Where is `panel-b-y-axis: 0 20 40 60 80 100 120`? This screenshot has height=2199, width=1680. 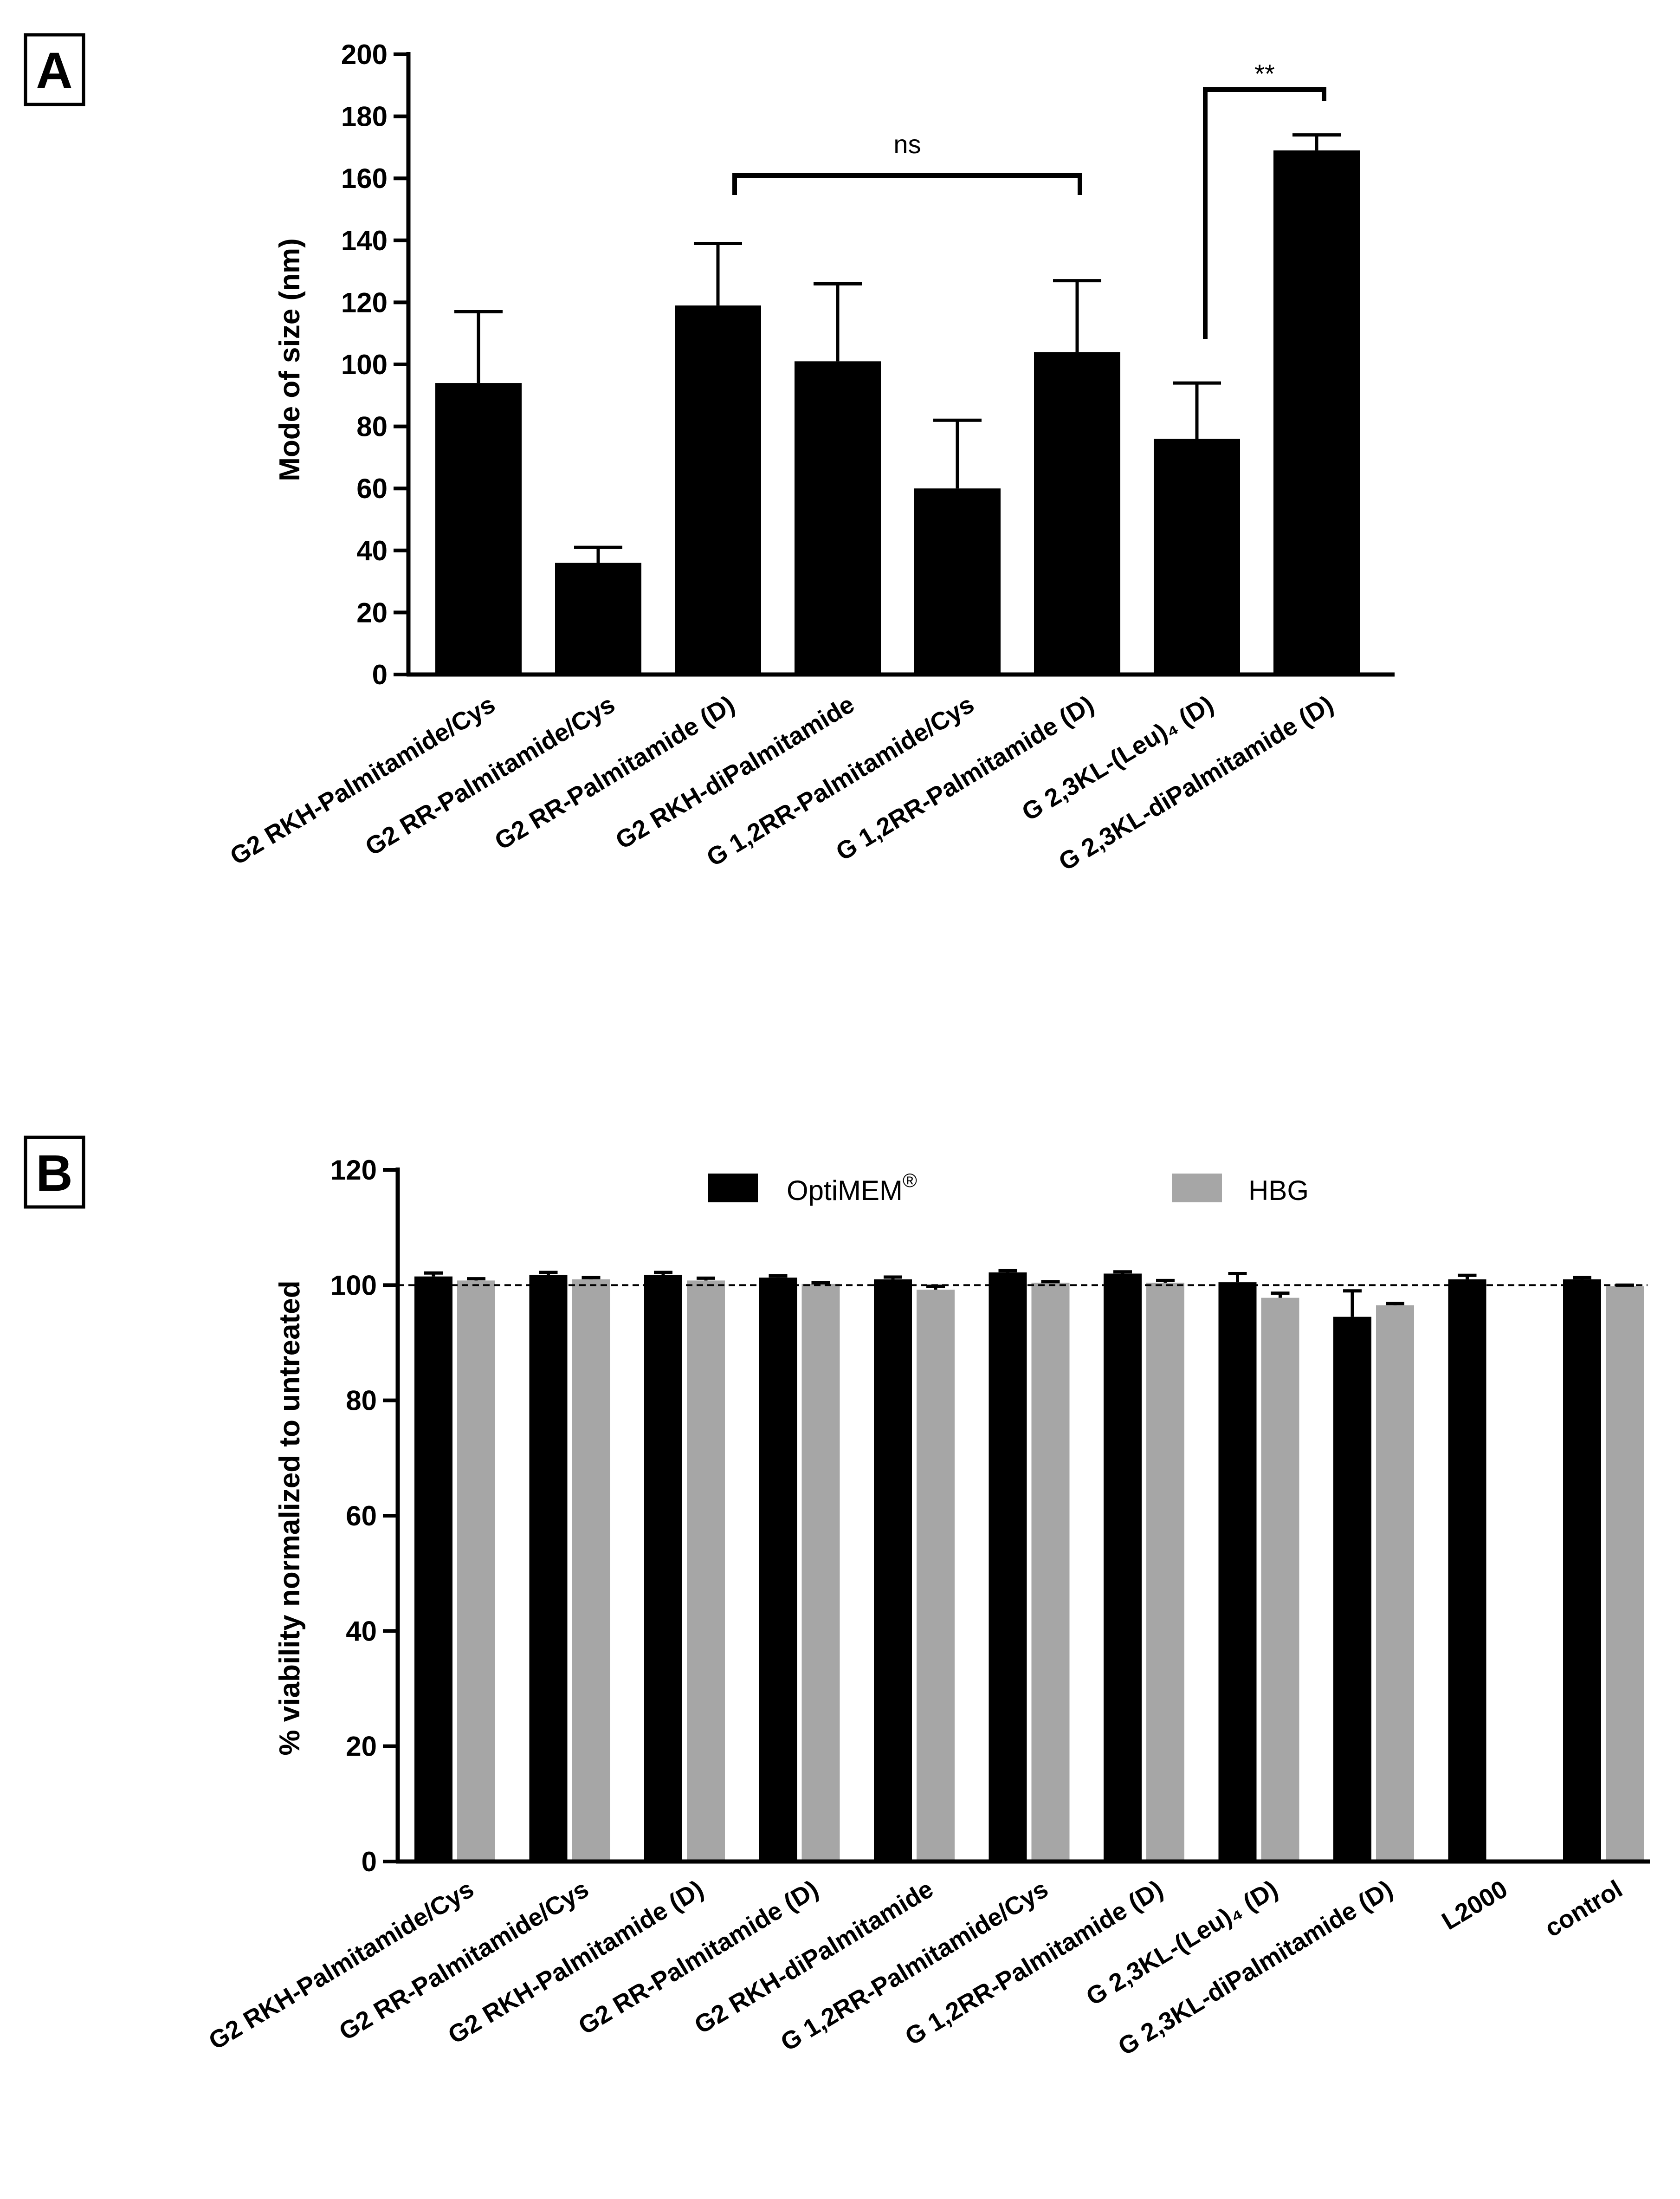 panel-b-y-axis: 0 20 40 60 80 100 120 is located at coordinates (364, 1516).